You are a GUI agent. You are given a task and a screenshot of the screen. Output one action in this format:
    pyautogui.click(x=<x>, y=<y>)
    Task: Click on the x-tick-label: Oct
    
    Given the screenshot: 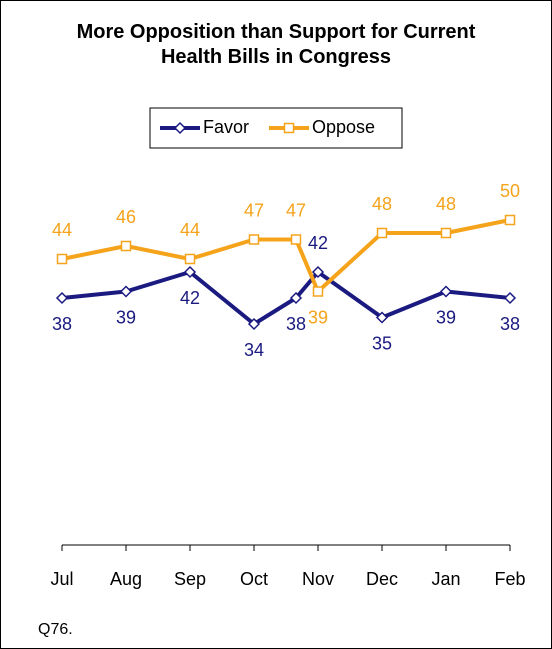 What is the action you would take?
    pyautogui.click(x=254, y=579)
    